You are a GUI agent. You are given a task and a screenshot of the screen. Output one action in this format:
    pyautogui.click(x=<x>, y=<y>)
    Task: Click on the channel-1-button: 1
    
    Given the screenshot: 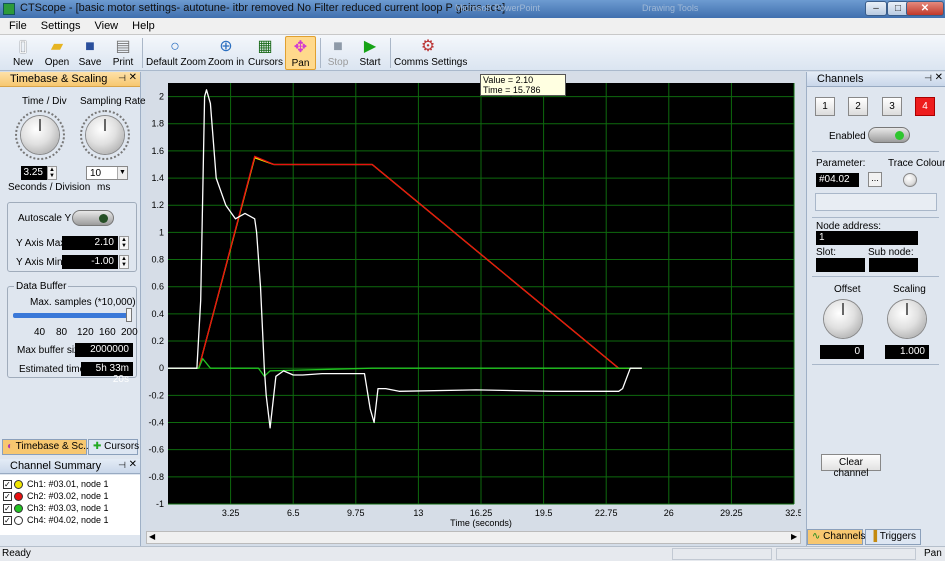 What is the action you would take?
    pyautogui.click(x=825, y=106)
    